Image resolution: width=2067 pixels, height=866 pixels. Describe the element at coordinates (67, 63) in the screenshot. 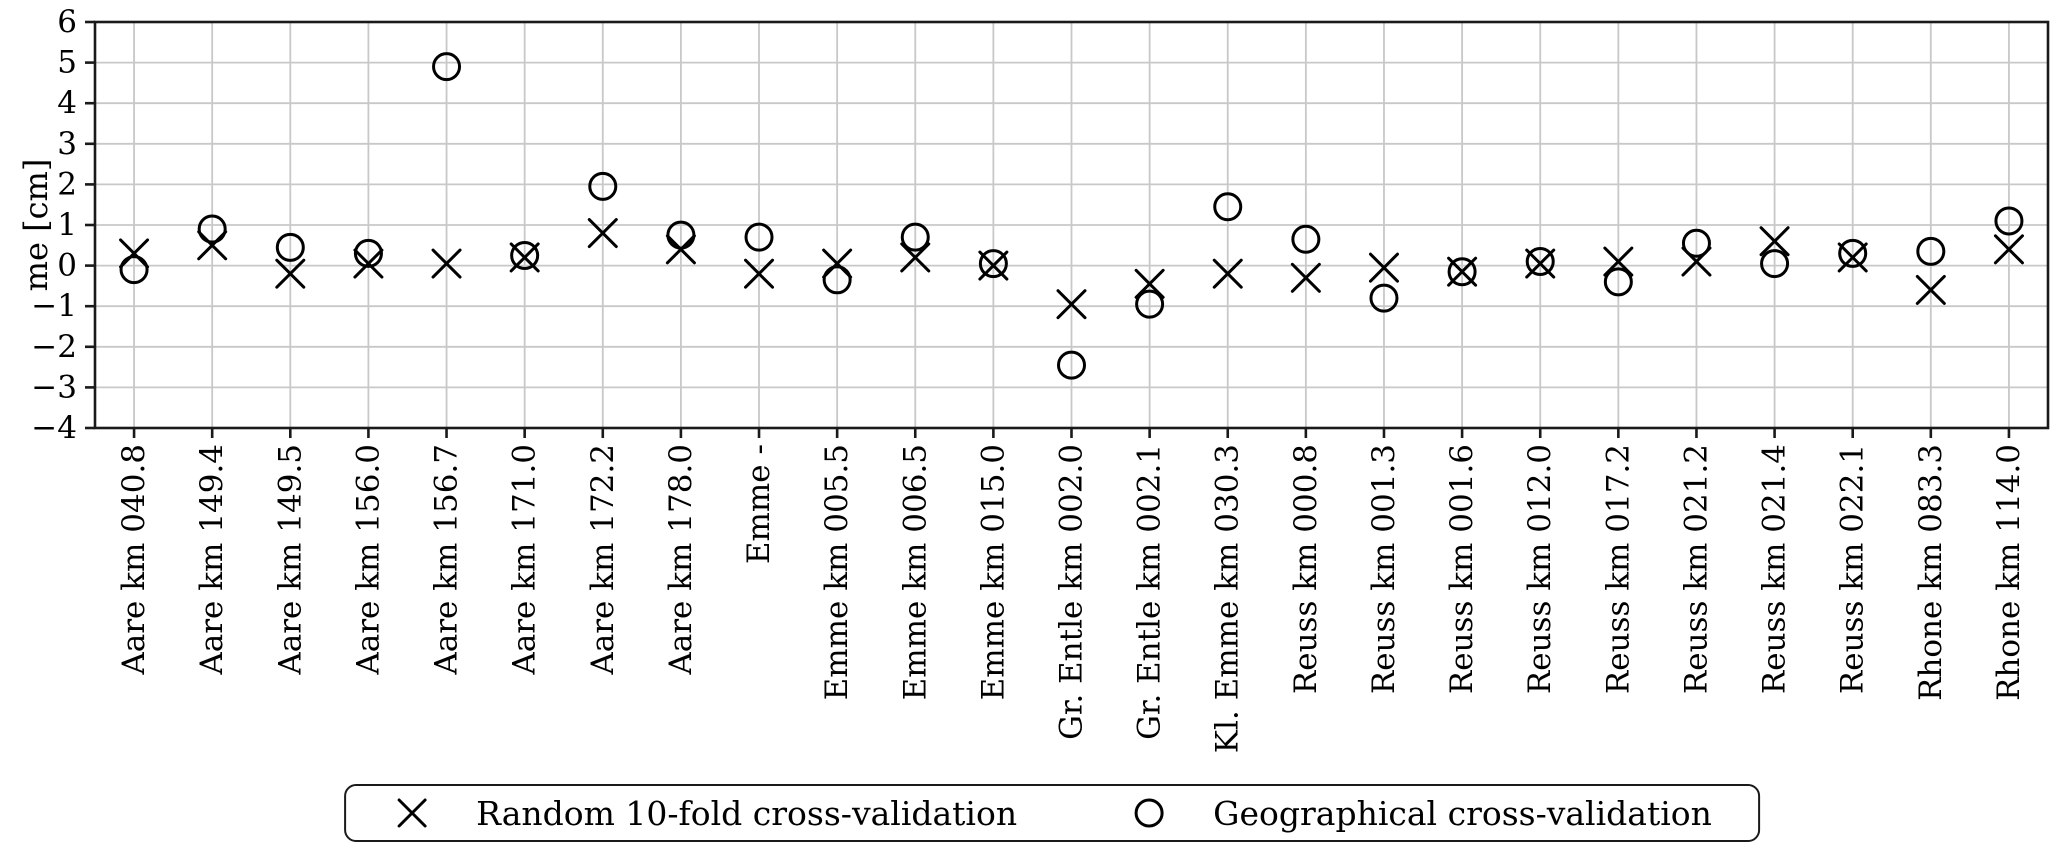

I see `y-tick-label: 5` at that location.